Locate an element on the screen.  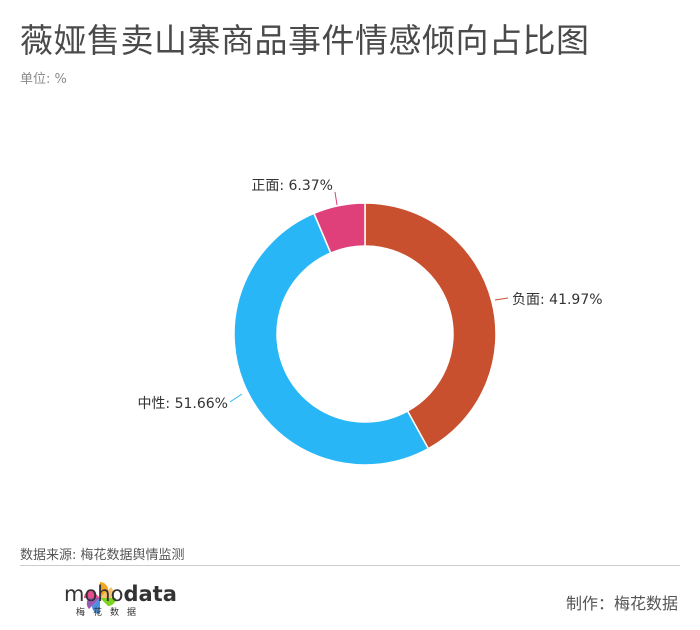
footer-divider is located at coordinates (350, 565).